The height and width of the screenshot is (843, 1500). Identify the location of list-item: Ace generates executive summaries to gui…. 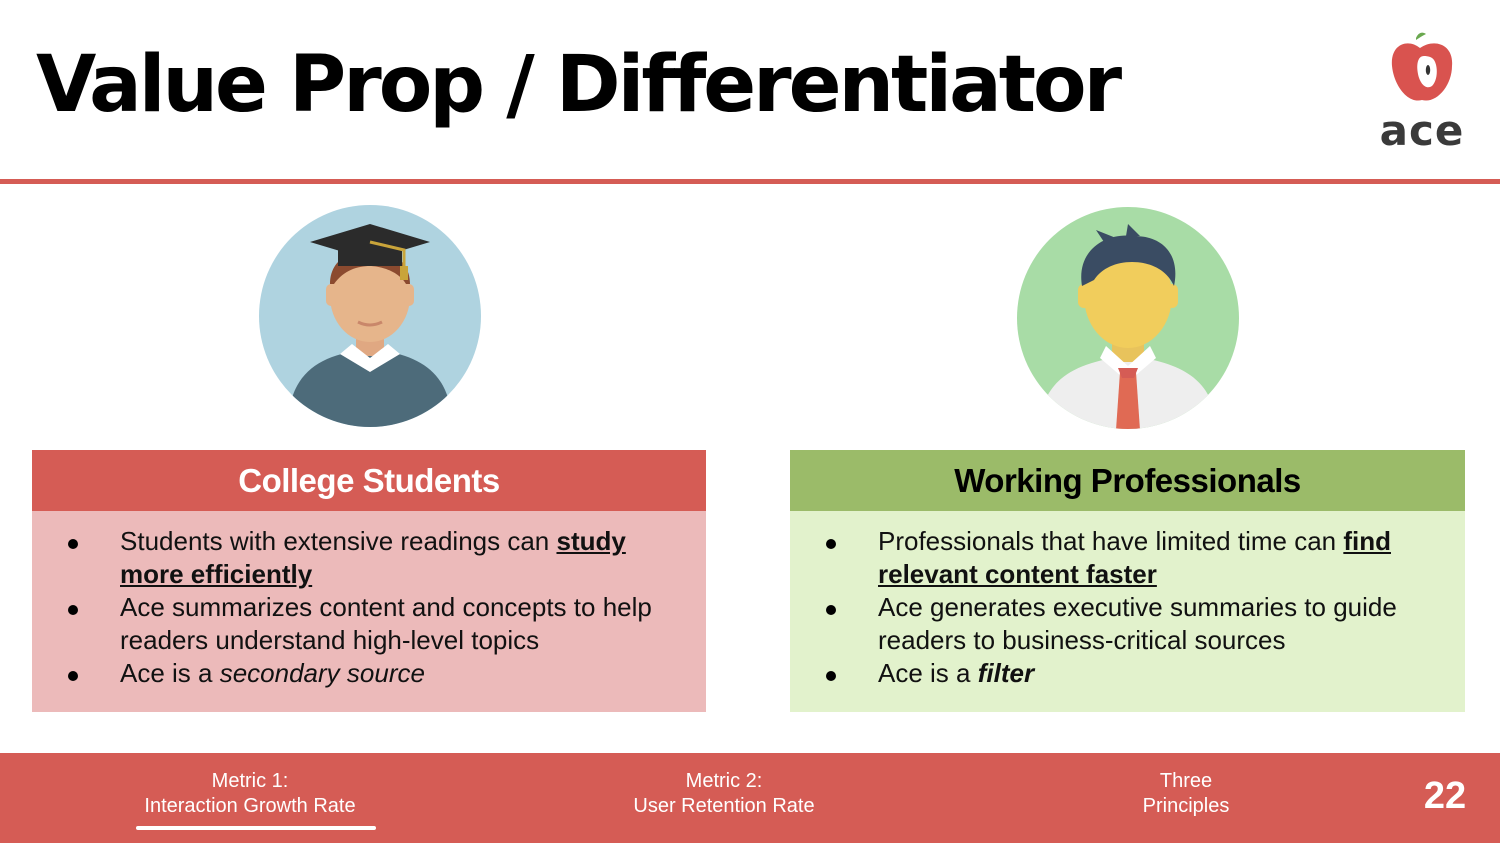
(1129, 624).